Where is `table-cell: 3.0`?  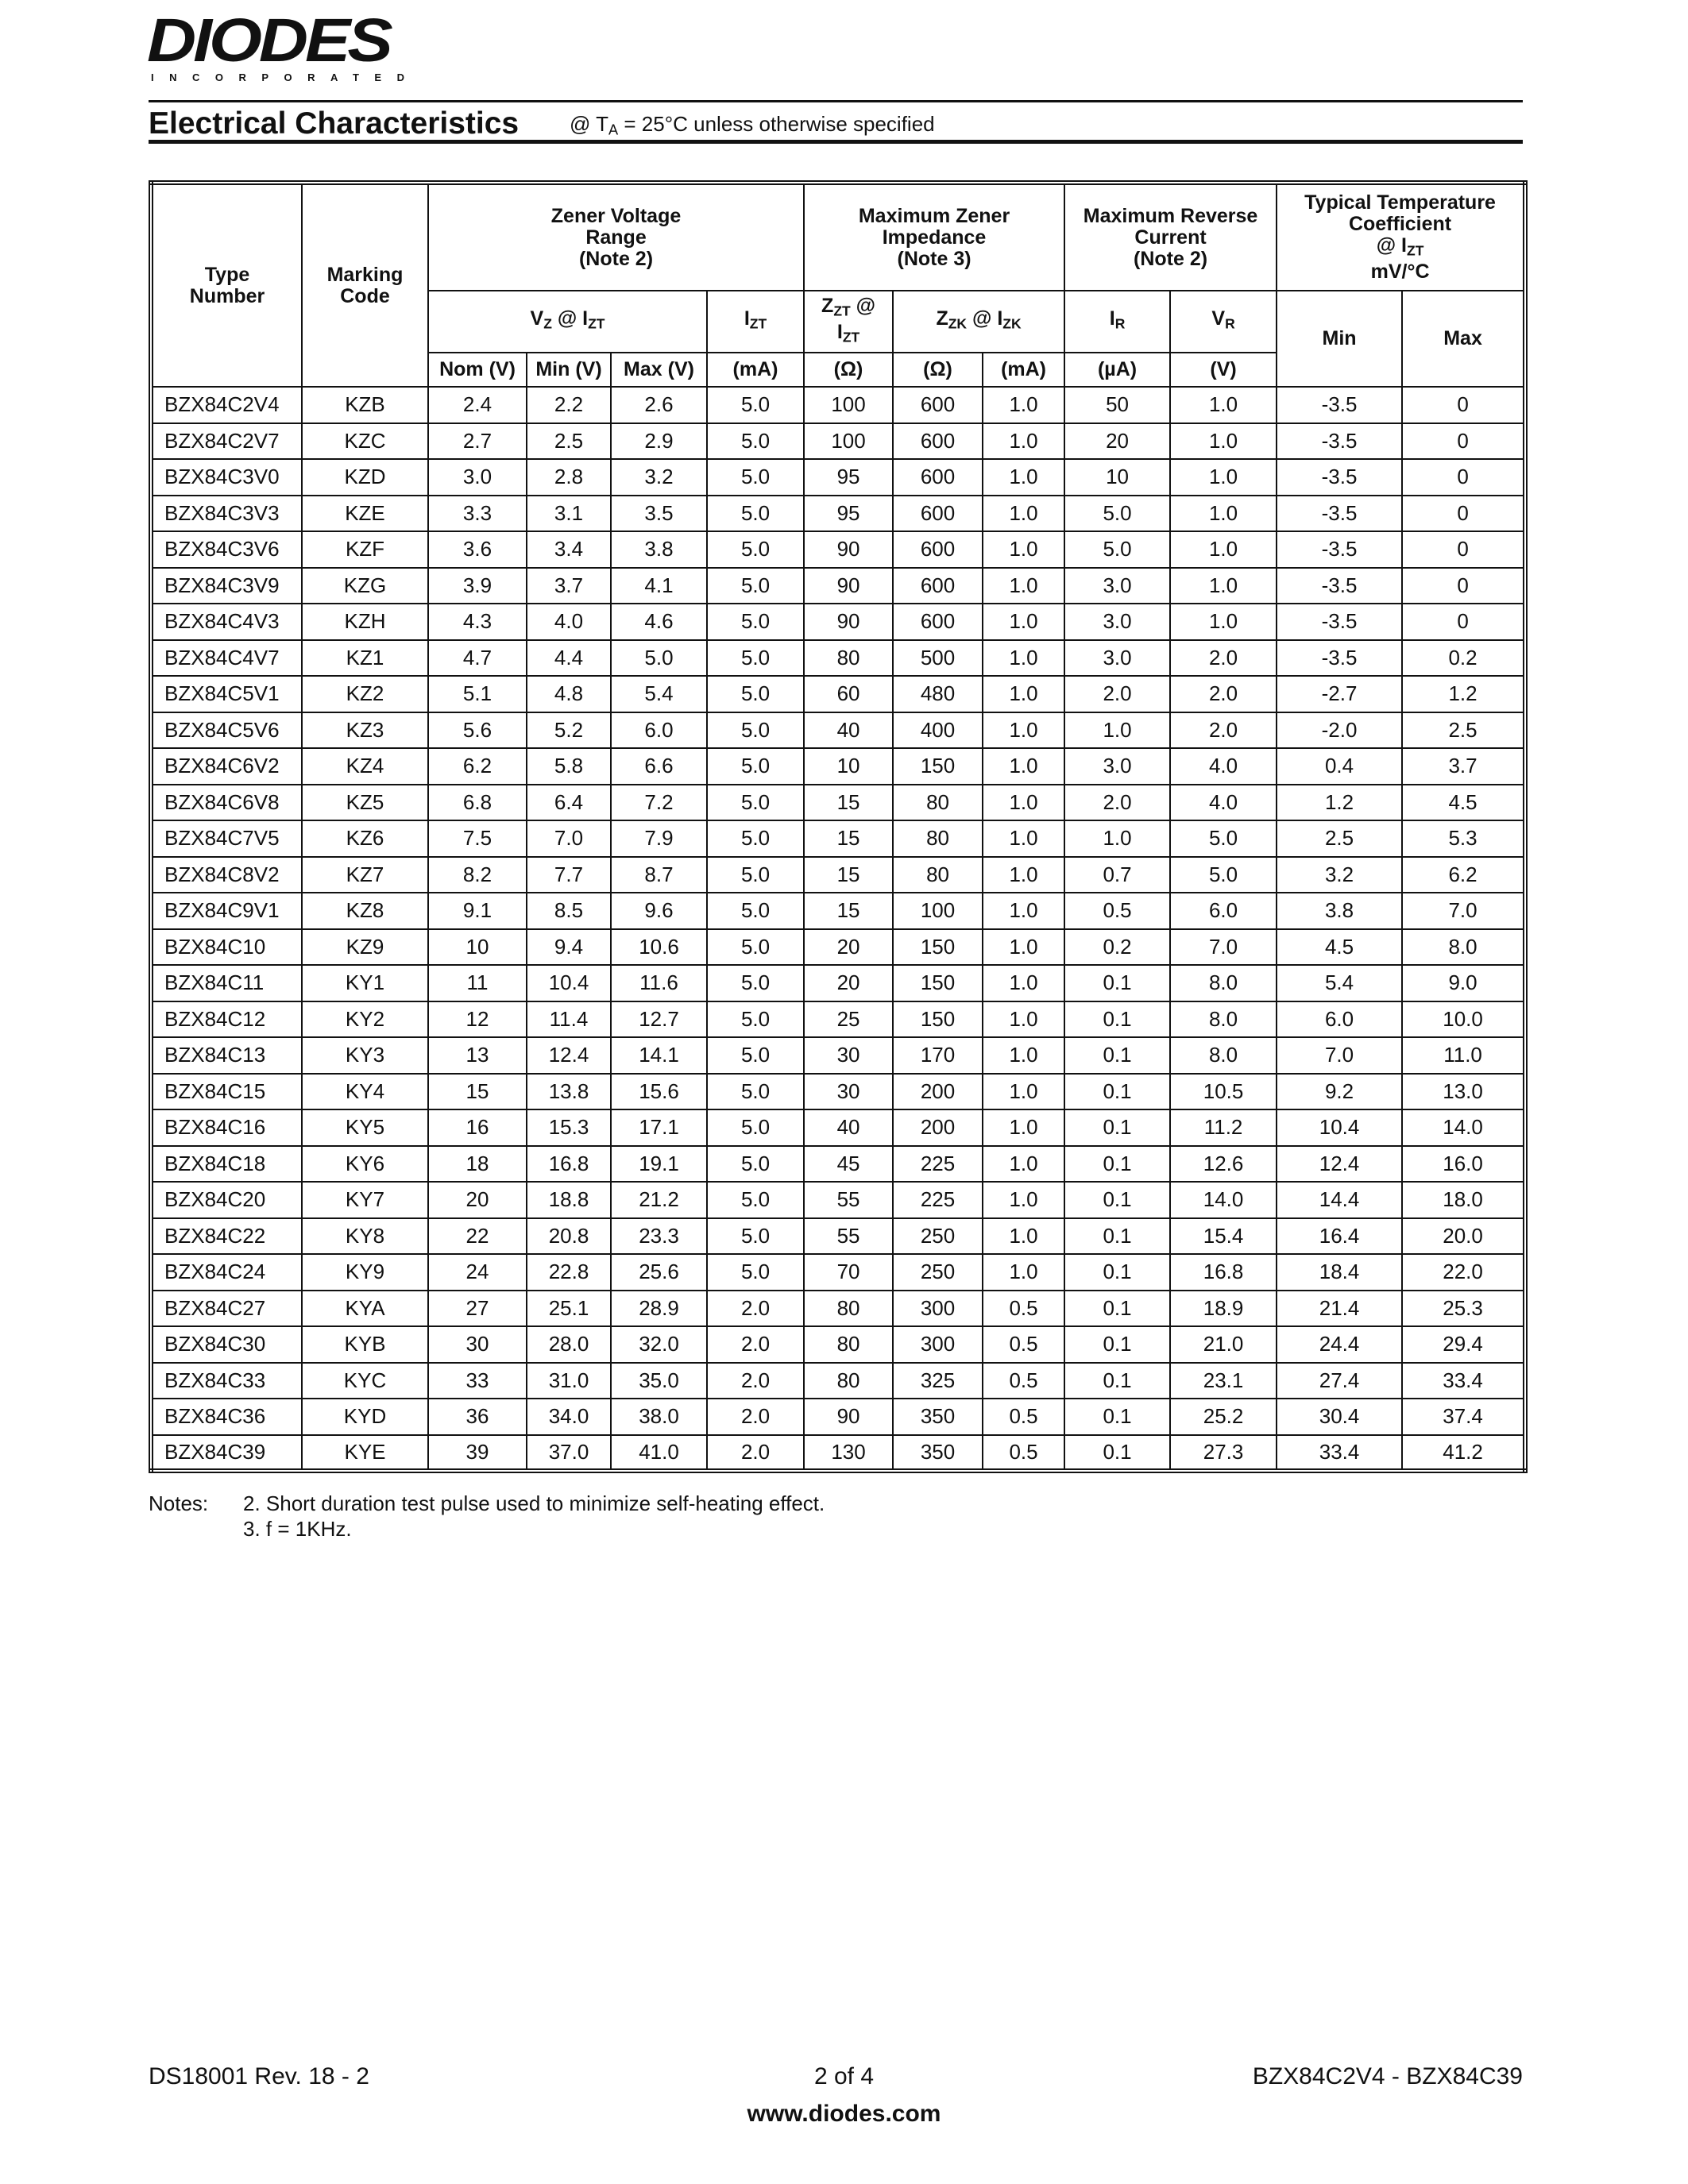
table-cell: 3.0 is located at coordinates (1118, 658).